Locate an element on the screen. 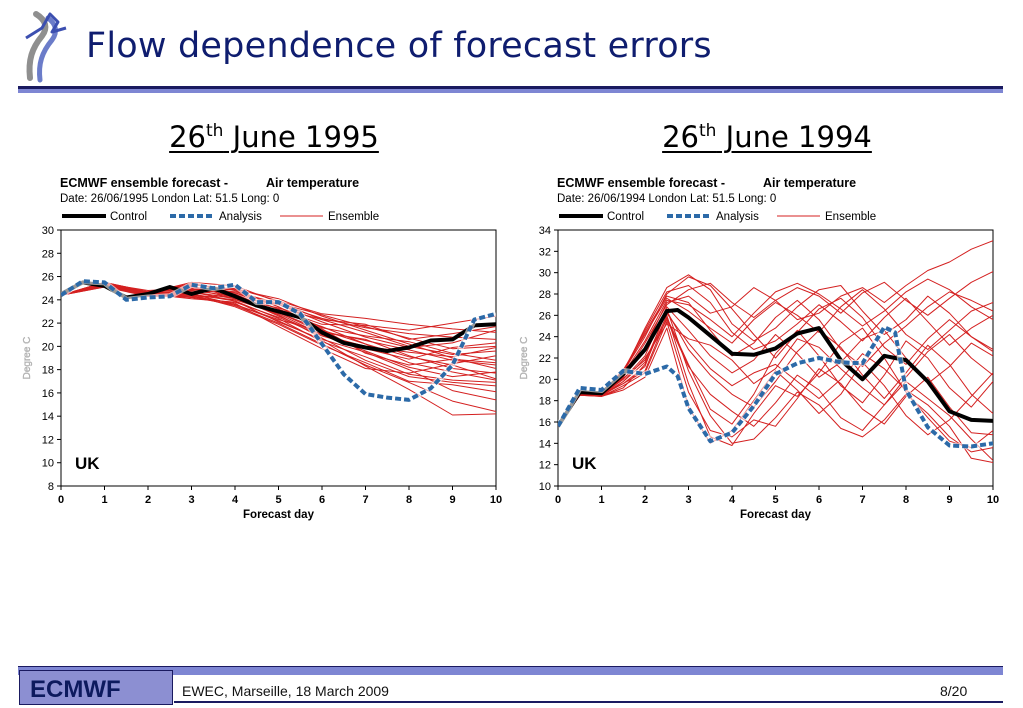  ecmwf-footer-logo: ECMWF is located at coordinates (96, 687).